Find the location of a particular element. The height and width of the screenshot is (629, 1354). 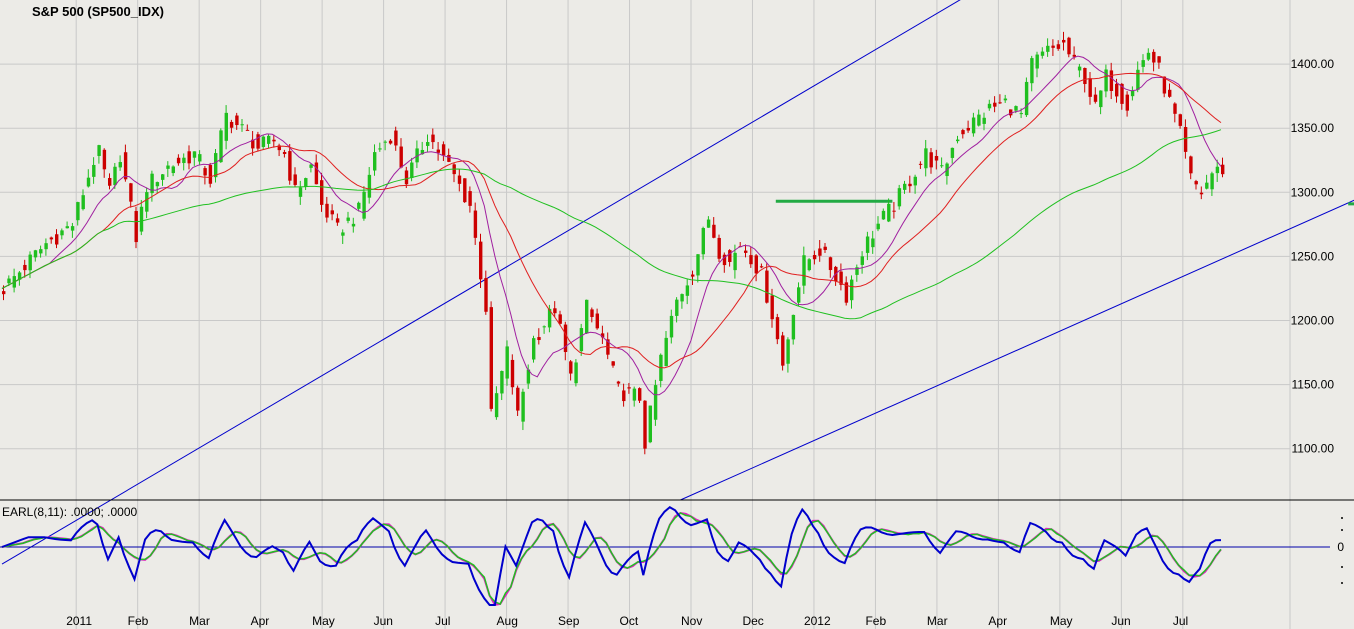

x-tick-label: Jul is located at coordinates (1180, 621).